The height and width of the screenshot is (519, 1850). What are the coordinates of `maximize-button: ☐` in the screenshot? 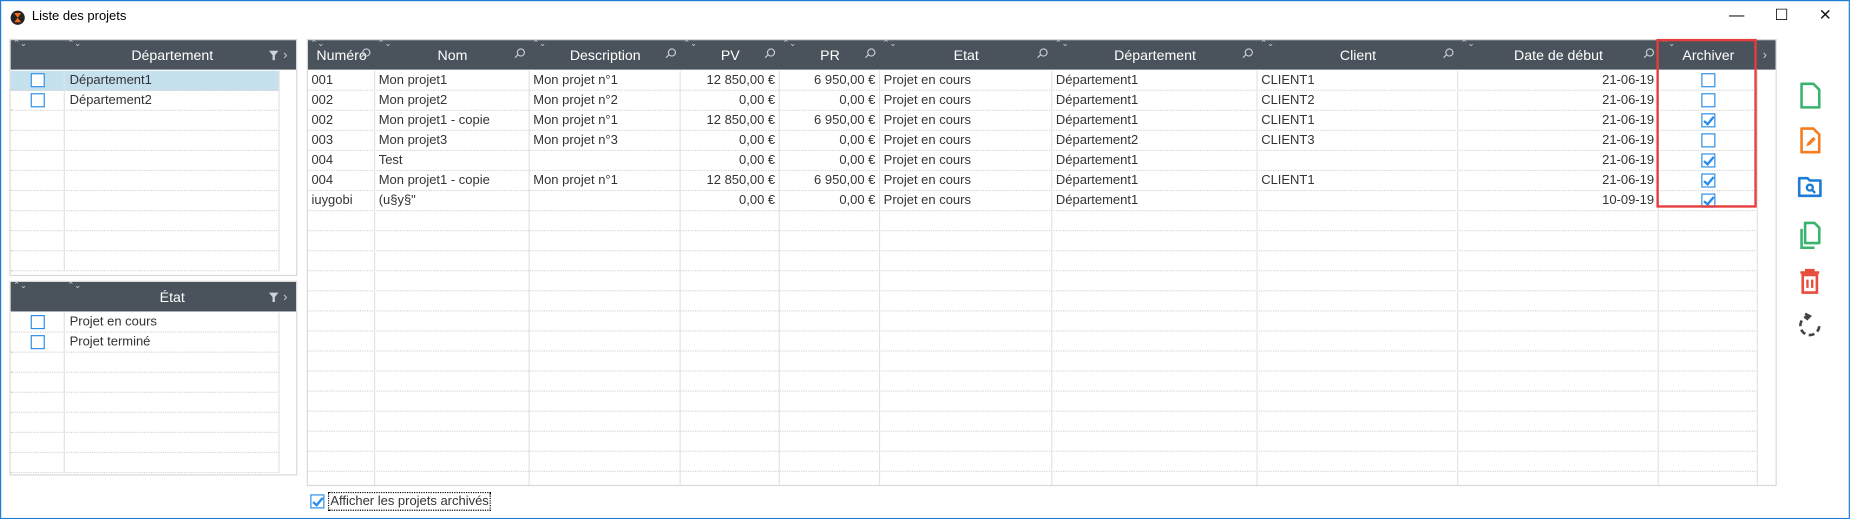 It's located at (1781, 14).